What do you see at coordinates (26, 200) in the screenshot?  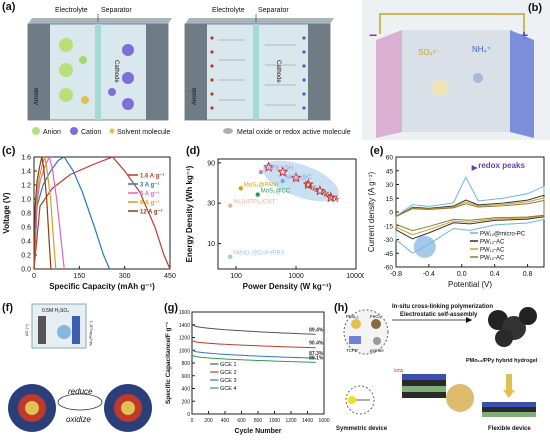 I see `y-tick-label: 1.0` at bounding box center [26, 200].